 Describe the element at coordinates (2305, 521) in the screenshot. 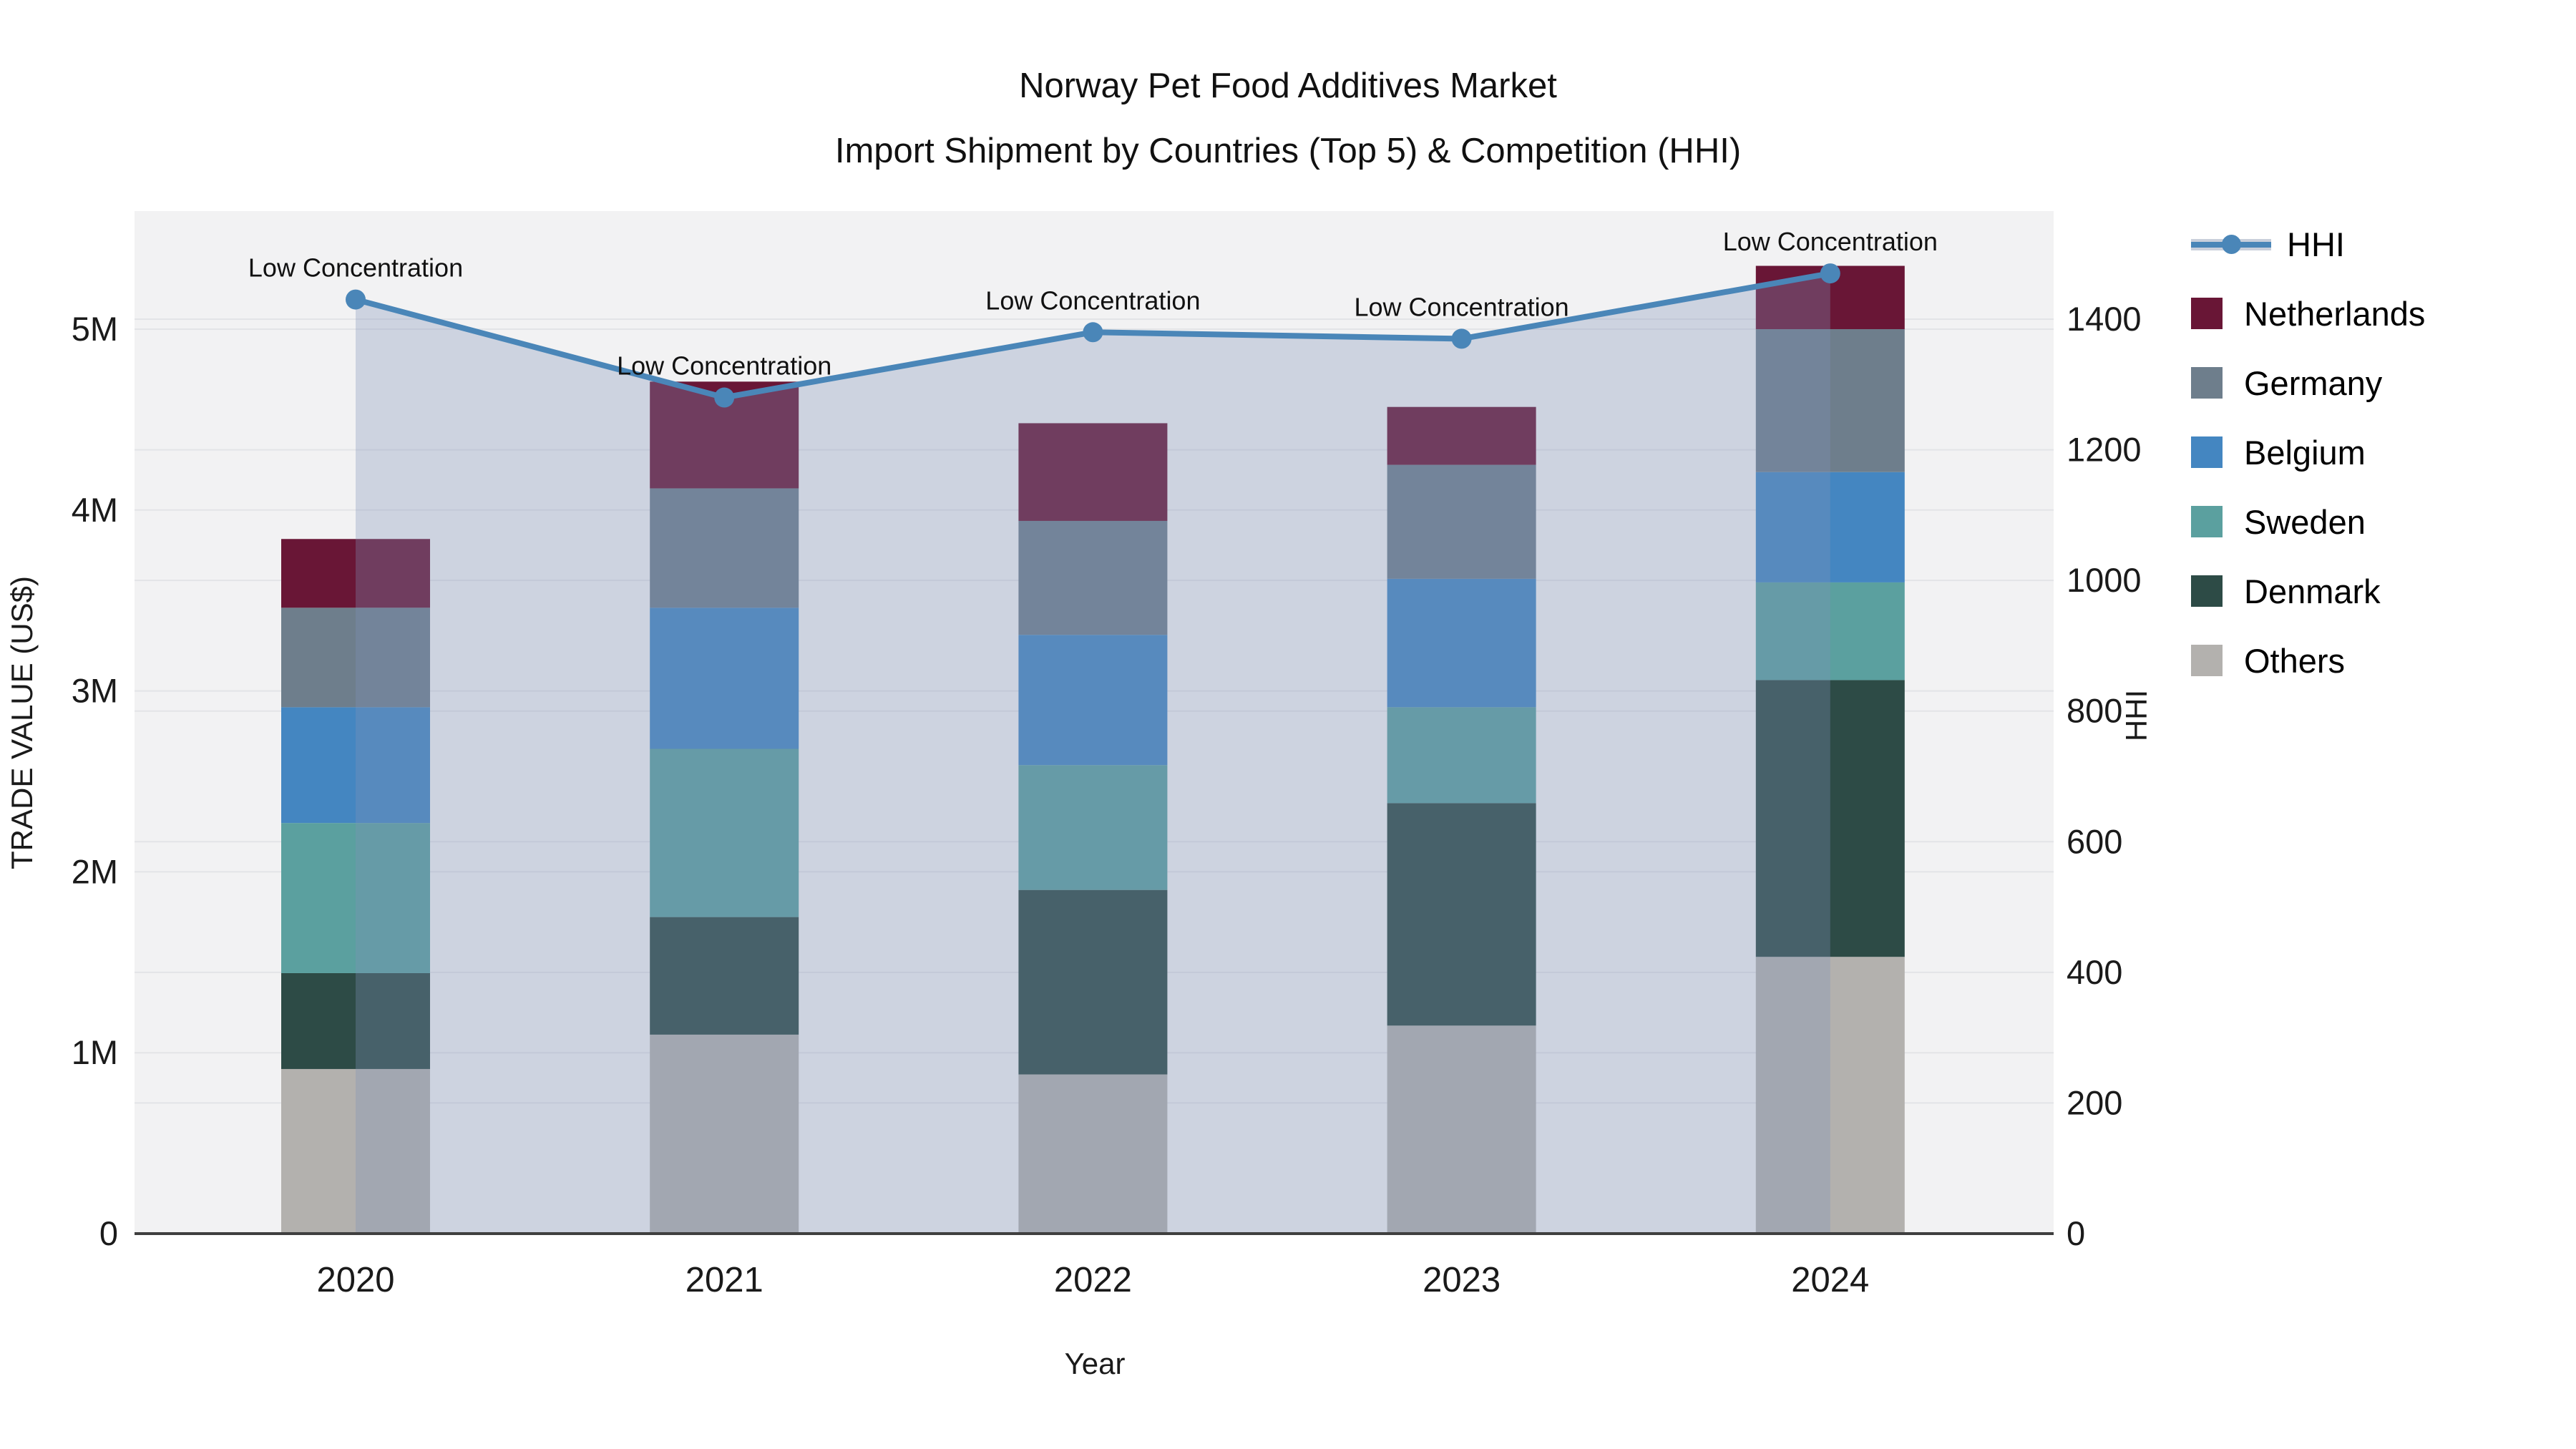

I see `legend-label-sweden: Sweden` at that location.